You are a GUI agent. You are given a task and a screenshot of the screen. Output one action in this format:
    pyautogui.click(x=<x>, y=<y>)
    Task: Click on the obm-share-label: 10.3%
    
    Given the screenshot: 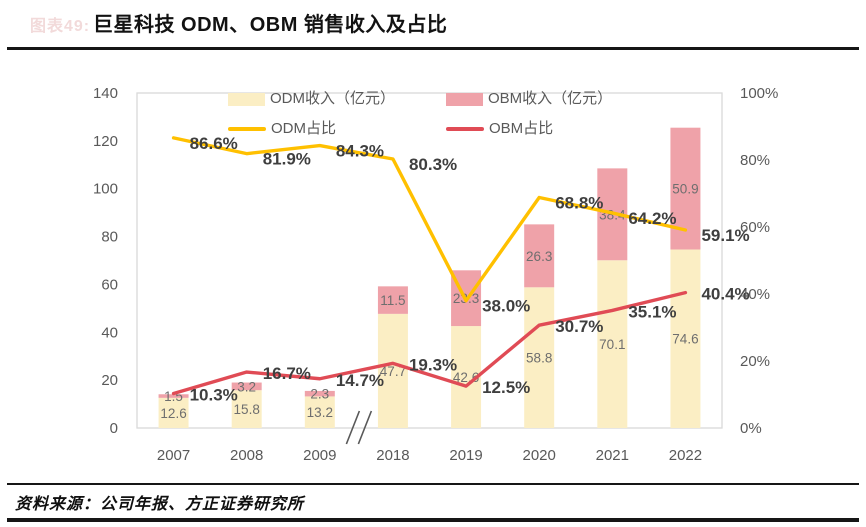 What is the action you would take?
    pyautogui.click(x=214, y=394)
    